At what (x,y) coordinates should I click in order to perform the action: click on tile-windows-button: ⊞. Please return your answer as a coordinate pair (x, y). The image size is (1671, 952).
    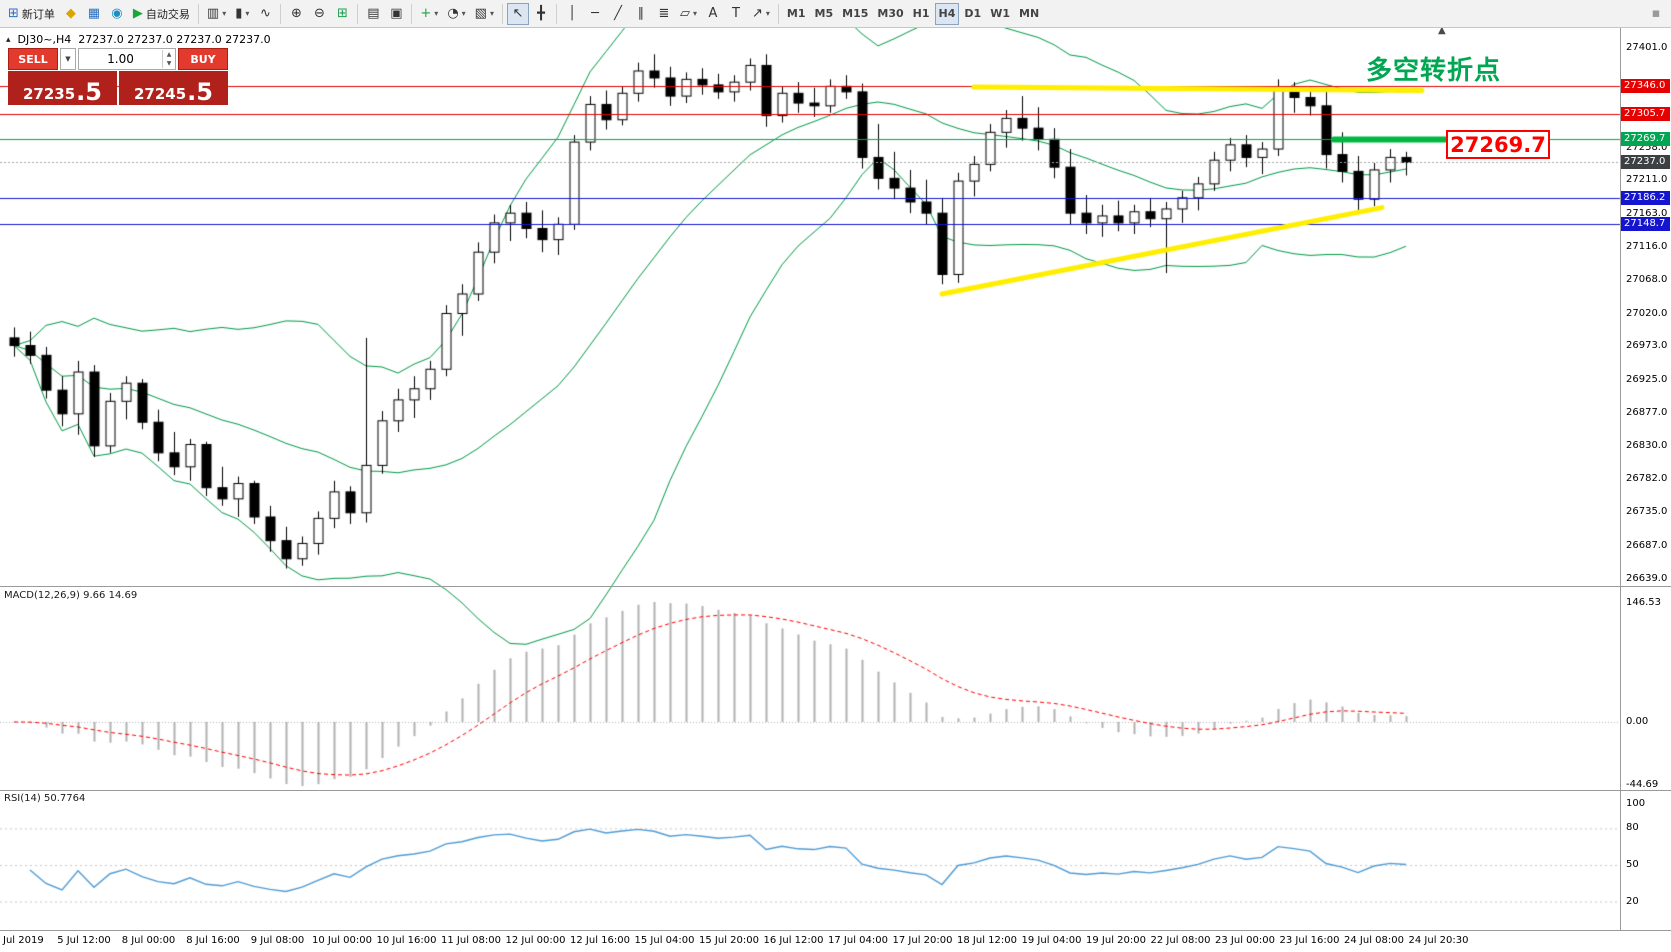
    Looking at the image, I should click on (342, 14).